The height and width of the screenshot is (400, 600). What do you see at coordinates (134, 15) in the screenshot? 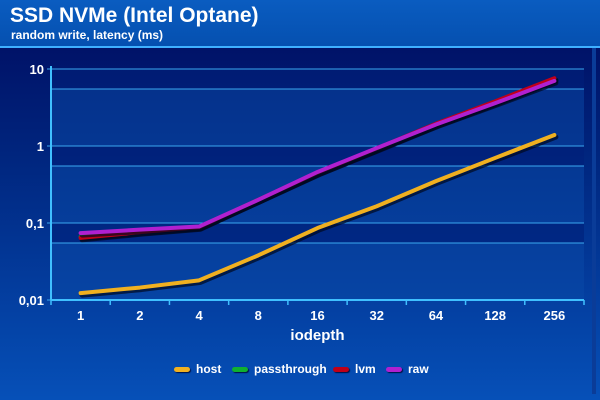
I see `chart-title: SSD NVMe (Intel Optane)` at bounding box center [134, 15].